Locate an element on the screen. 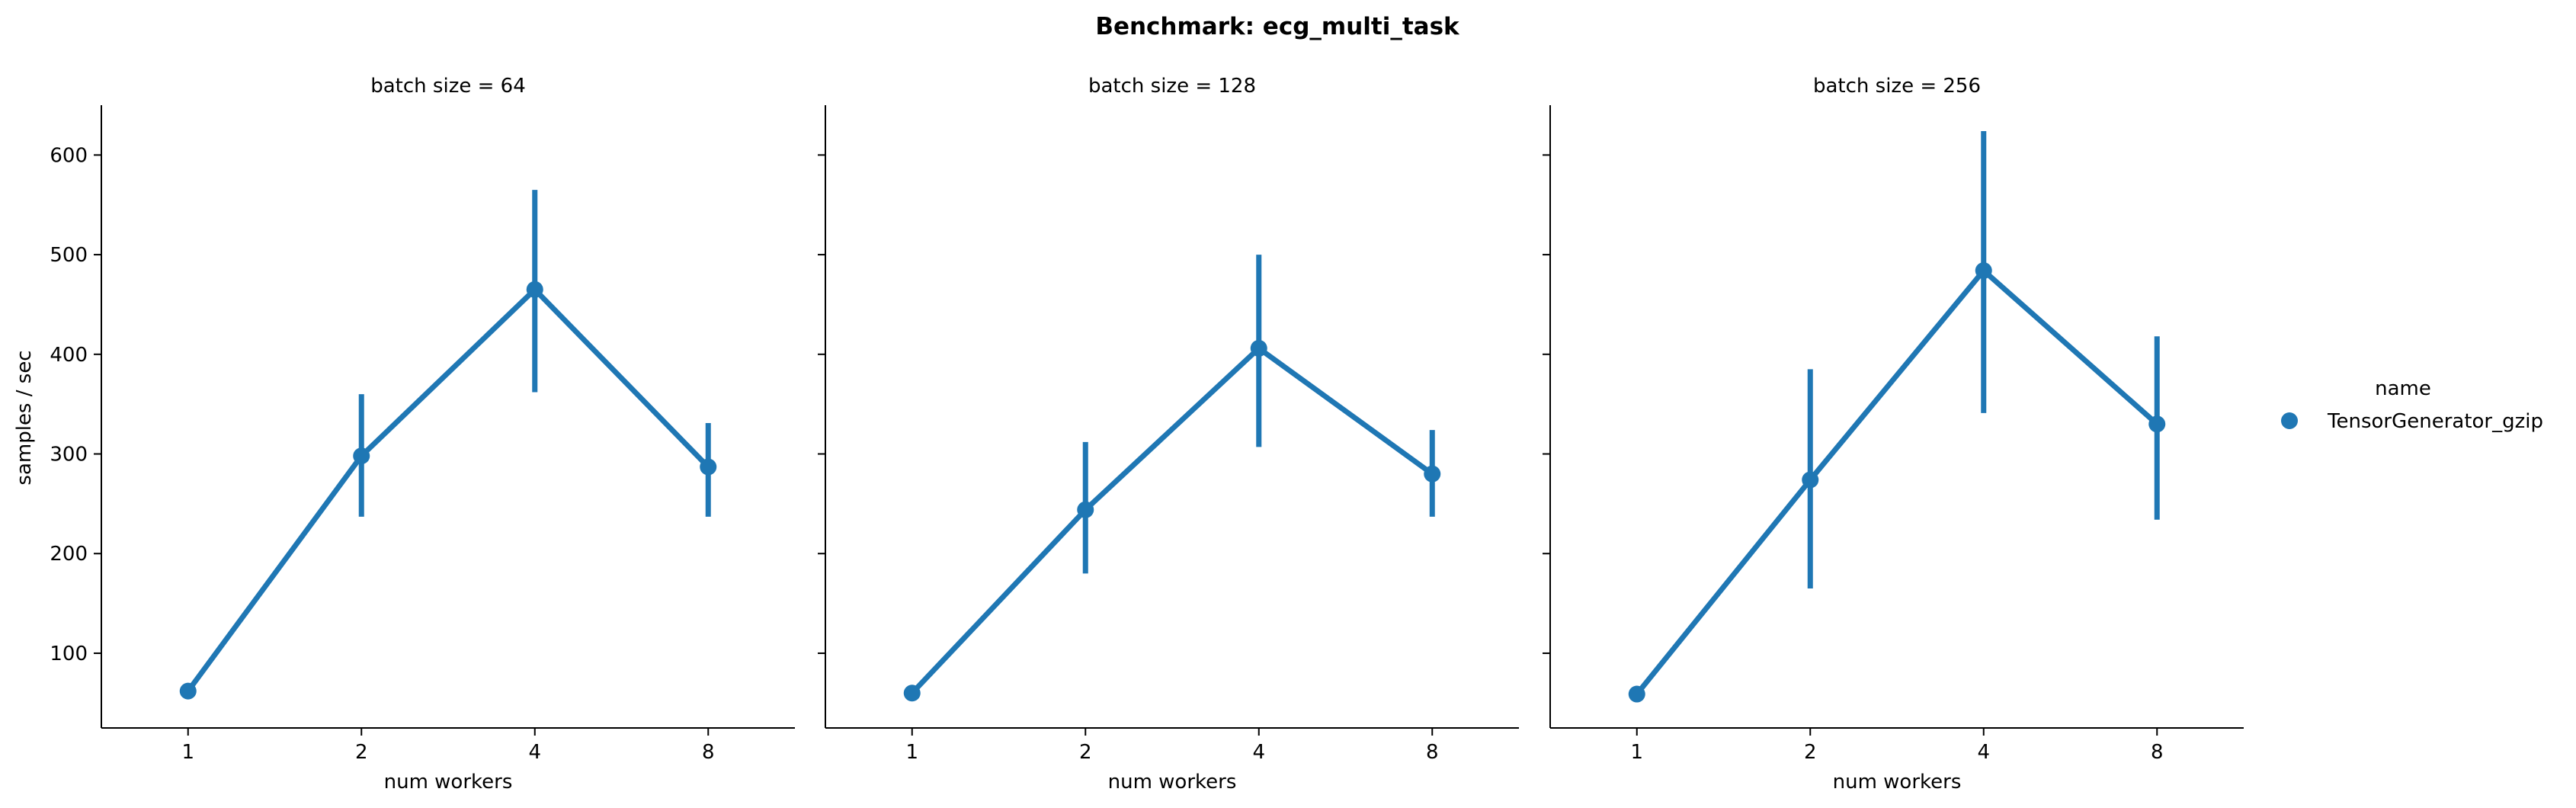 Image resolution: width=2576 pixels, height=808 pixels. panel-title: batch size = 256 is located at coordinates (1897, 87).